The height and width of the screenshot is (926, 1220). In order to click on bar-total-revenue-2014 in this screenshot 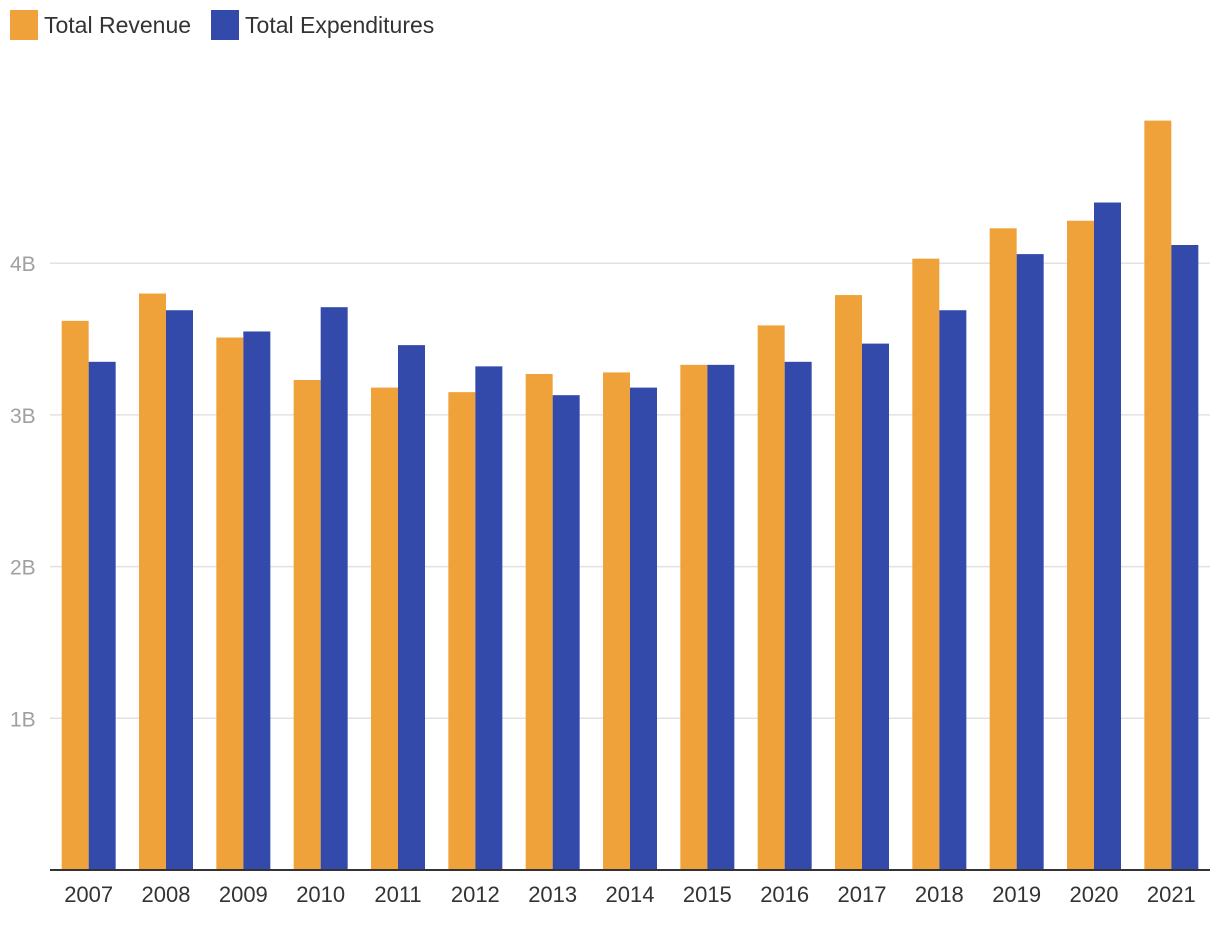, I will do `click(616, 621)`.